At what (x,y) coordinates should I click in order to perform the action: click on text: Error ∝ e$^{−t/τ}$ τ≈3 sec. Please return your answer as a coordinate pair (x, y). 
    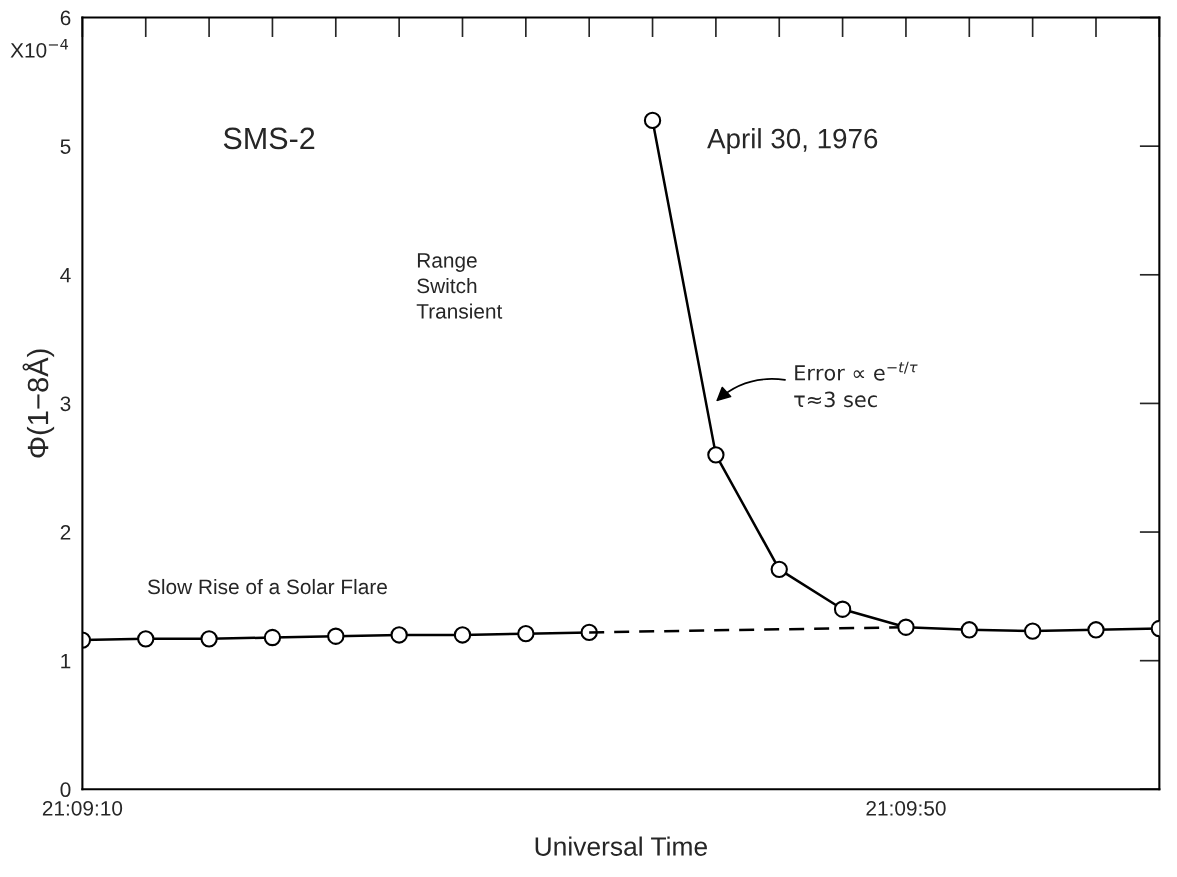
    Looking at the image, I should click on (856, 384).